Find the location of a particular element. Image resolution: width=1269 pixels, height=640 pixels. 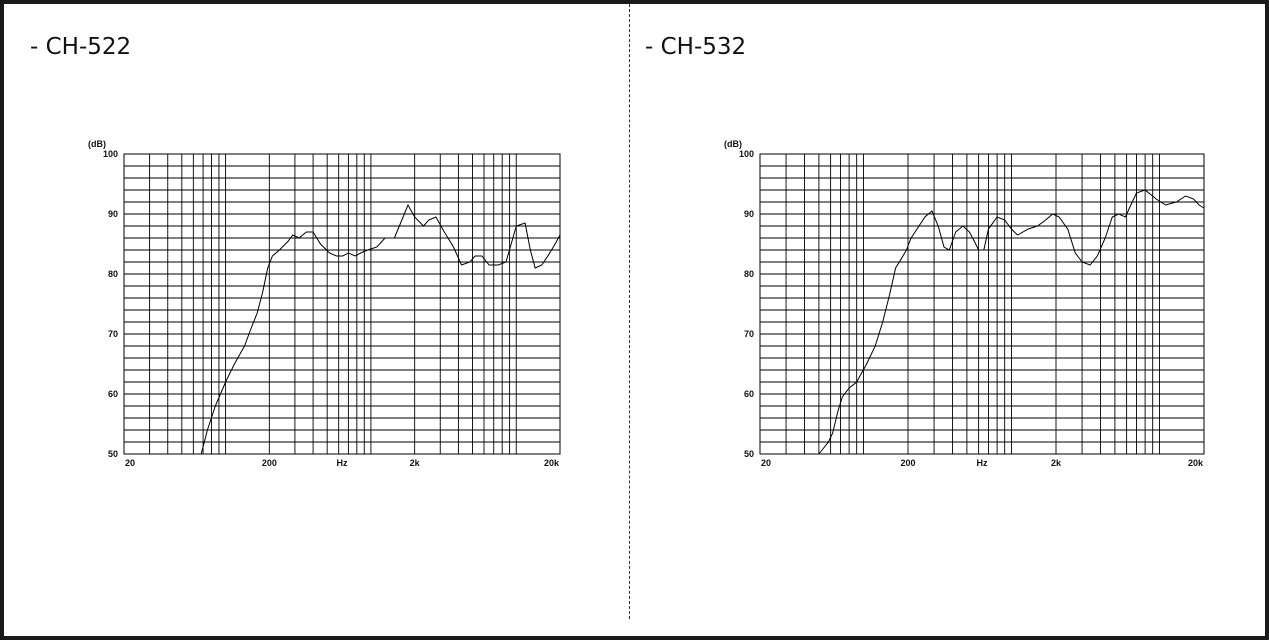

panel-title: - CH-522 is located at coordinates (81, 47).